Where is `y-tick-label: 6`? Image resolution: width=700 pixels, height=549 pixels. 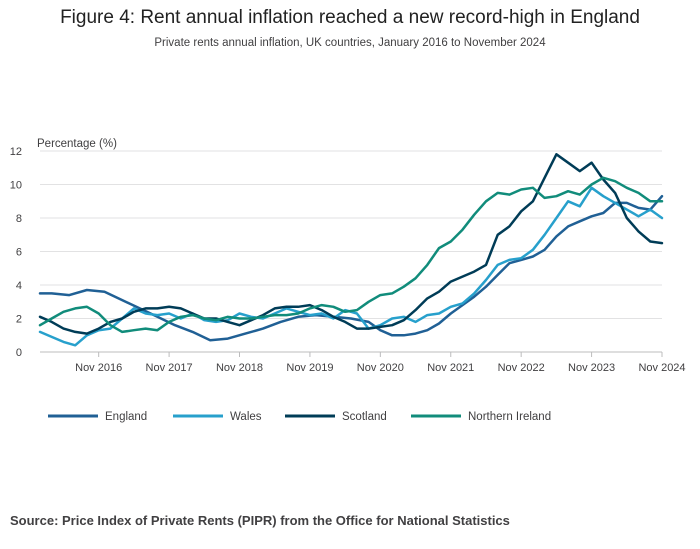
y-tick-label: 6 is located at coordinates (19, 253).